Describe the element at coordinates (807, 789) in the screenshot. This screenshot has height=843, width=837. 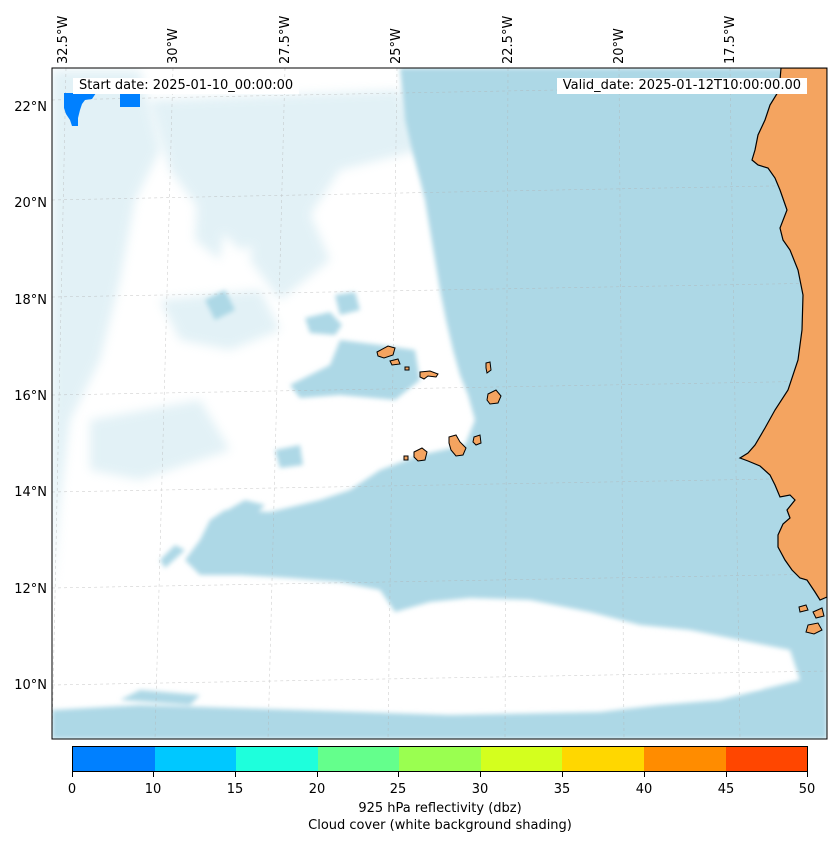
I see `colorbar-tick-label: 50` at that location.